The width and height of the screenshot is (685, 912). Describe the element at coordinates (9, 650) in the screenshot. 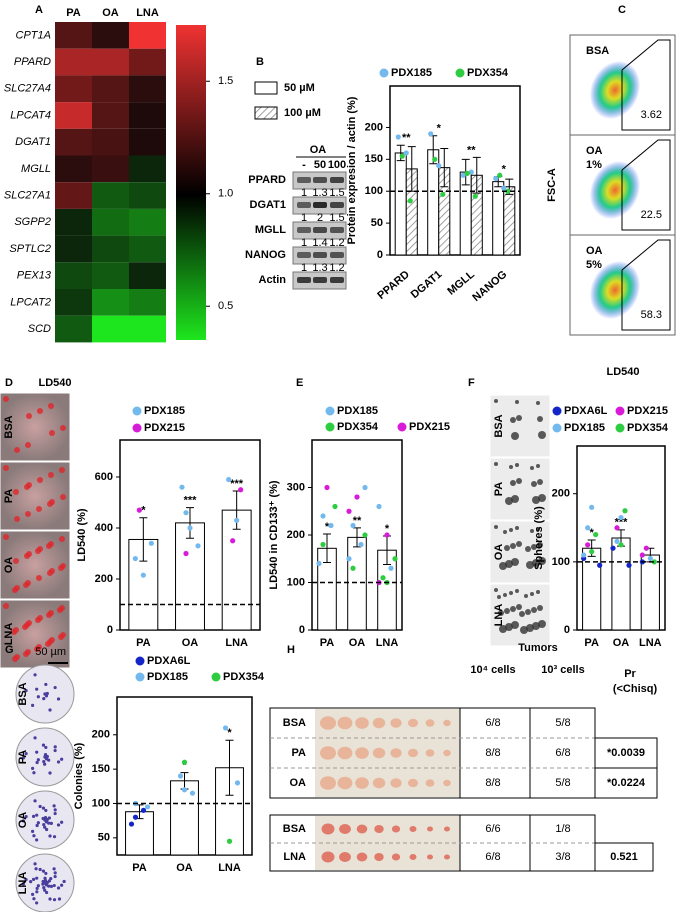

I see `panel-label: G` at that location.